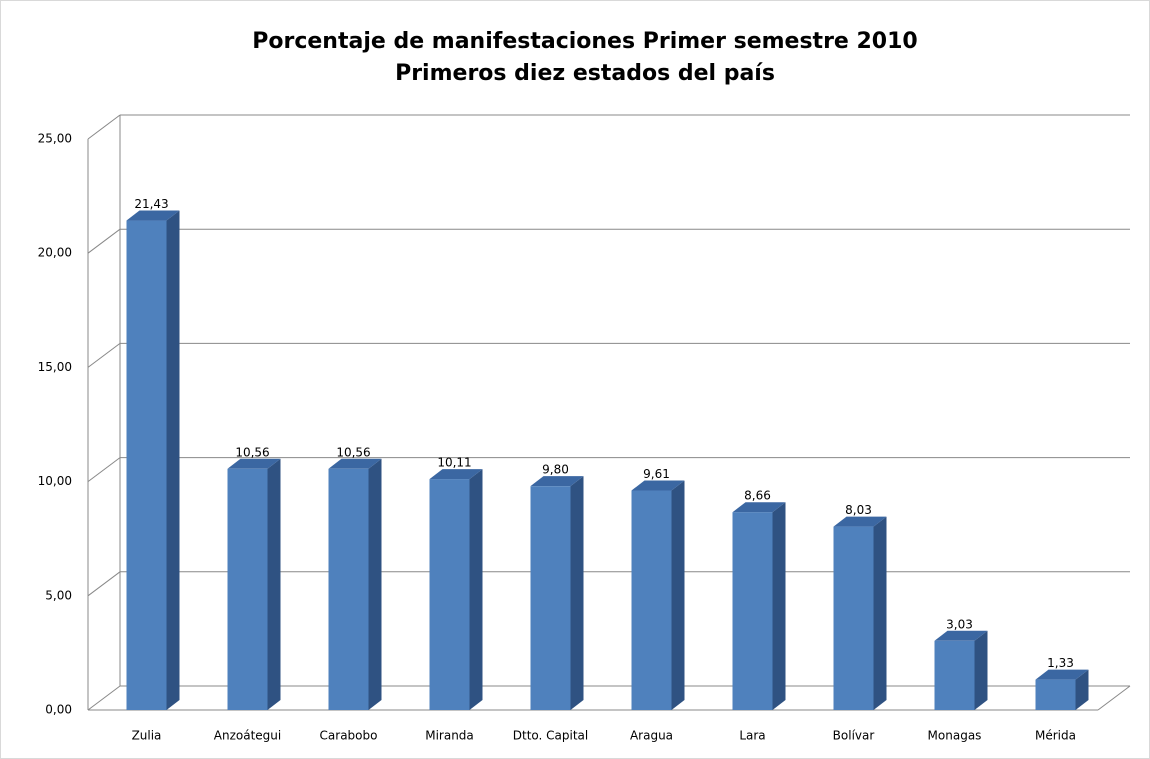 The height and width of the screenshot is (759, 1150). I want to click on x-tick-label: Lara, so click(752, 736).